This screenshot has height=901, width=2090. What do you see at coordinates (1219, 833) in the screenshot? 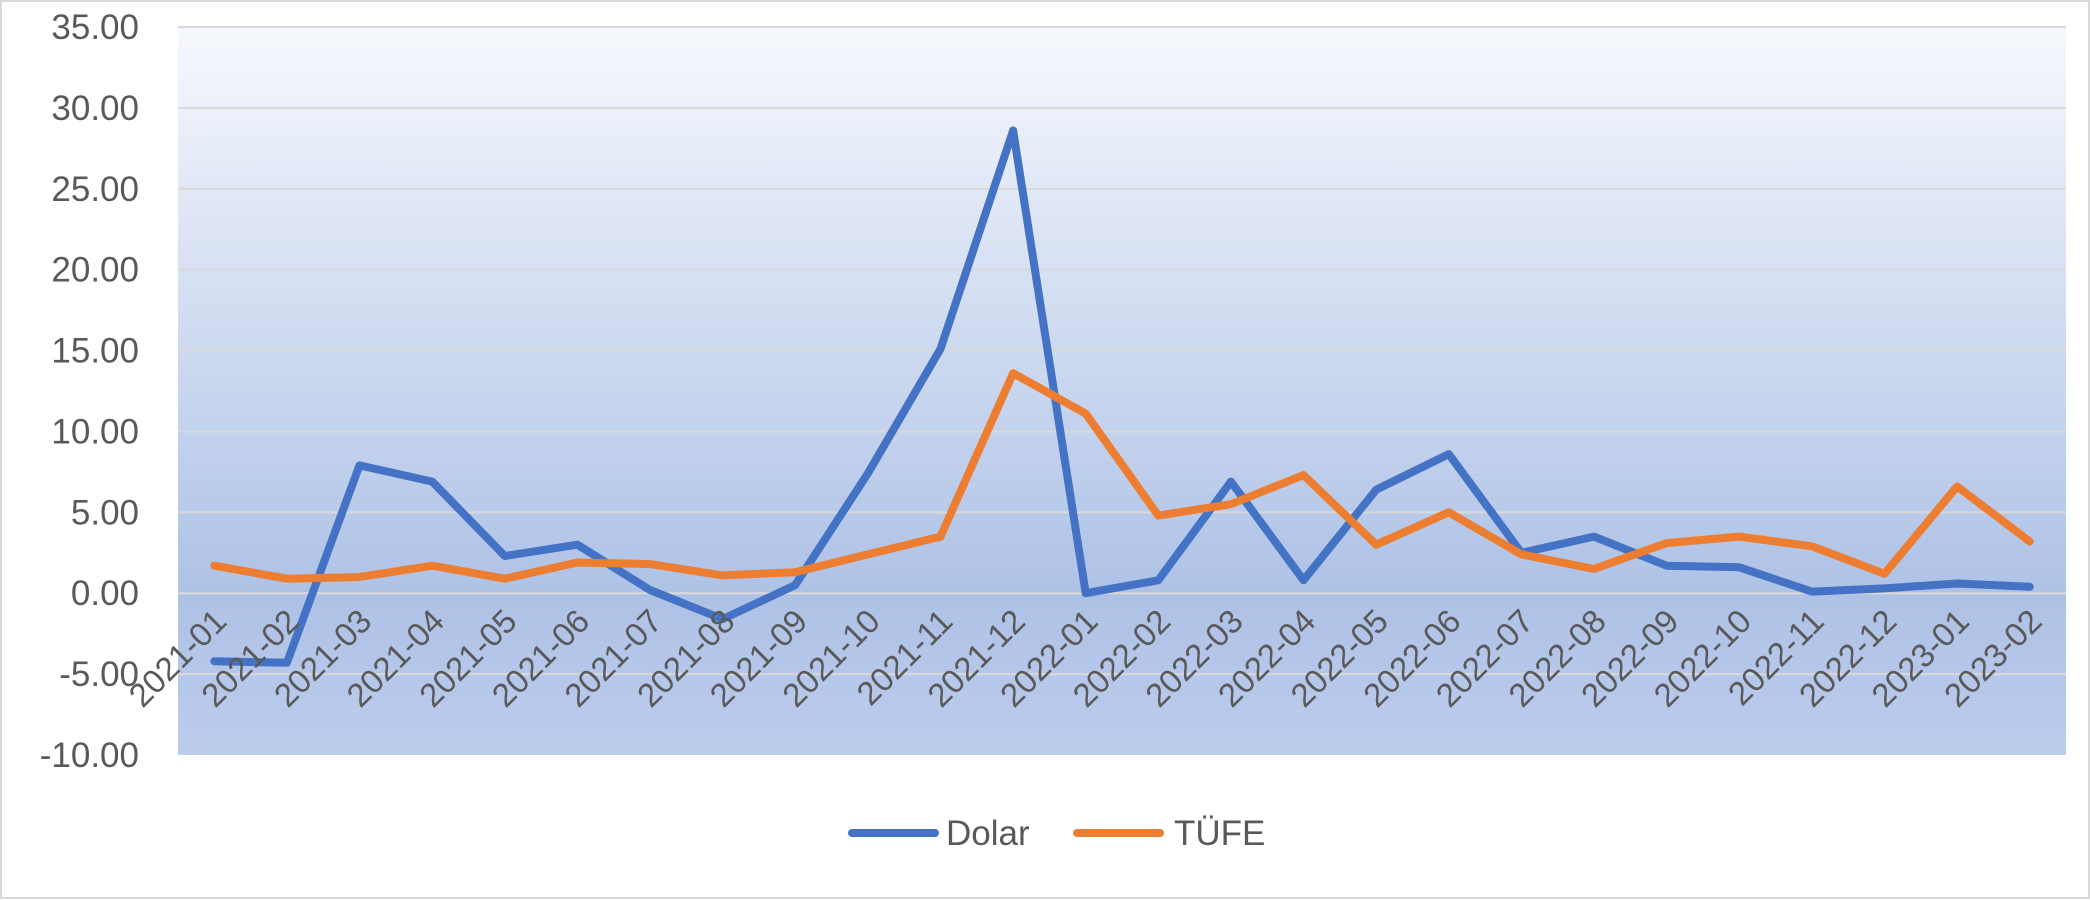
I see `legend-label: TÜFE` at bounding box center [1219, 833].